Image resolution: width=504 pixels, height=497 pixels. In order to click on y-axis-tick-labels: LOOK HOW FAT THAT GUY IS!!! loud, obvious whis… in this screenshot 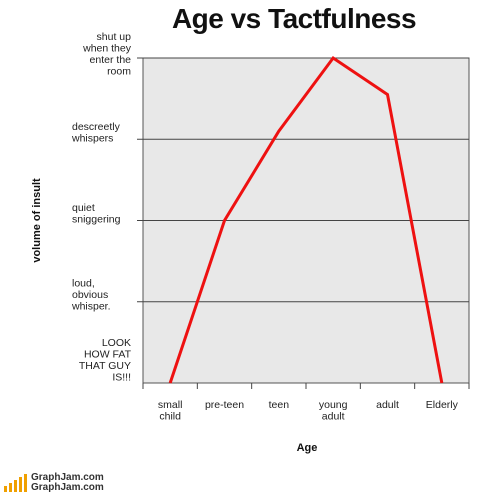, I will do `click(101, 207)`.